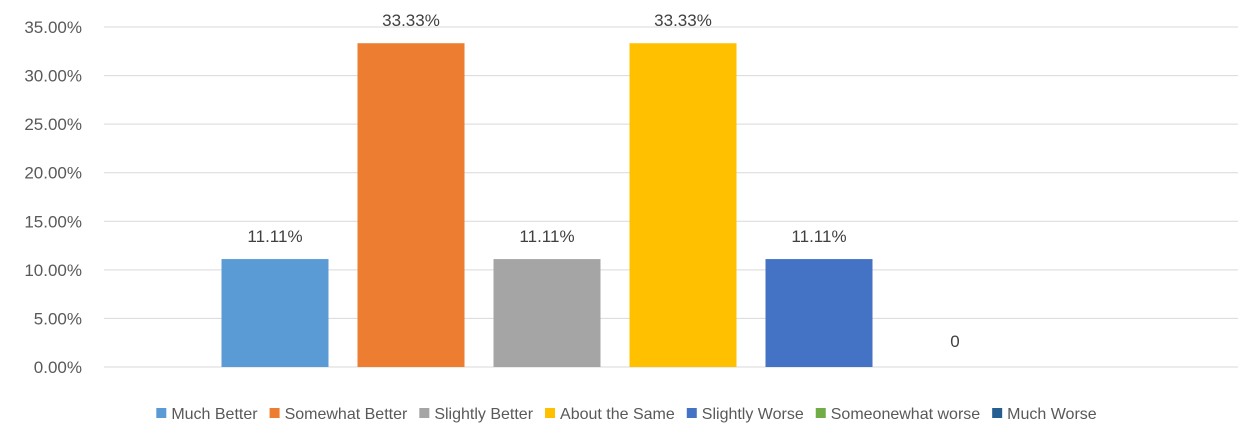 The image size is (1253, 436). What do you see at coordinates (753, 414) in the screenshot?
I see `legend-label: Slightly Worse` at bounding box center [753, 414].